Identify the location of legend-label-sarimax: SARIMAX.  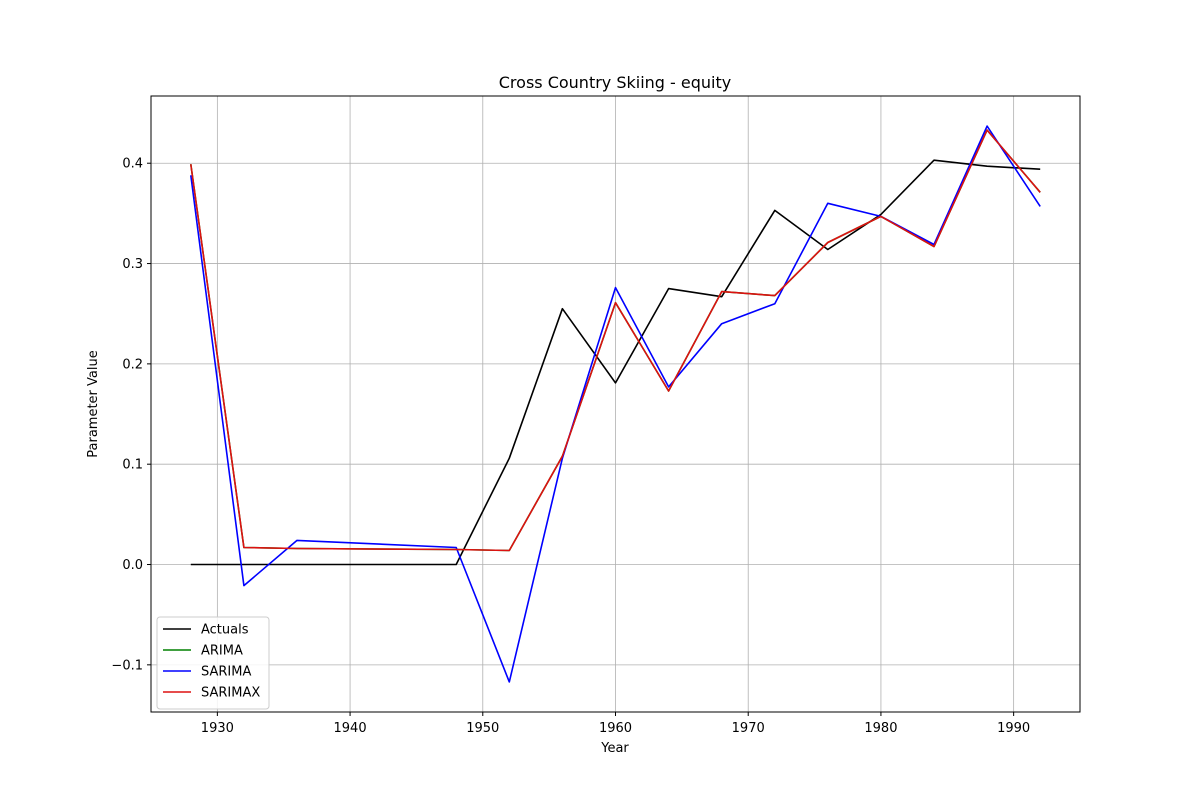
(230, 693).